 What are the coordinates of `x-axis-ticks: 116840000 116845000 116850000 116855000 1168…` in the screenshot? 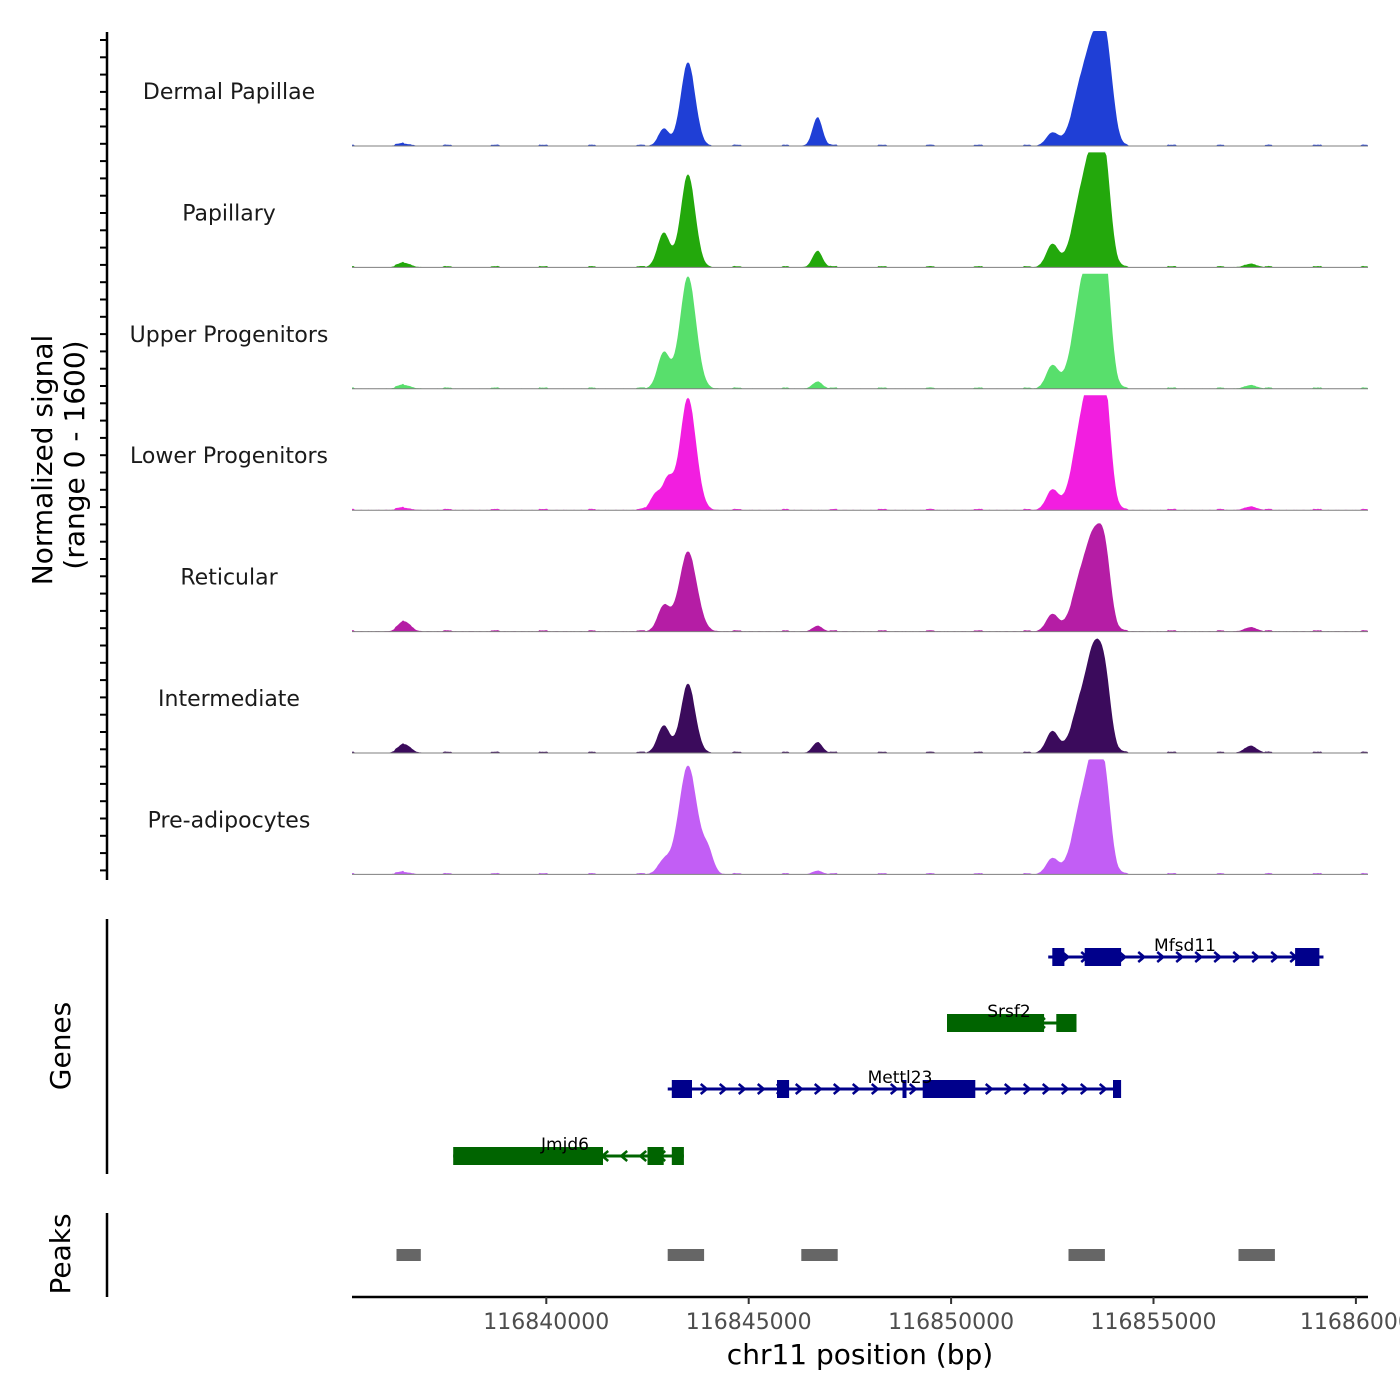 It's located at (941, 1316).